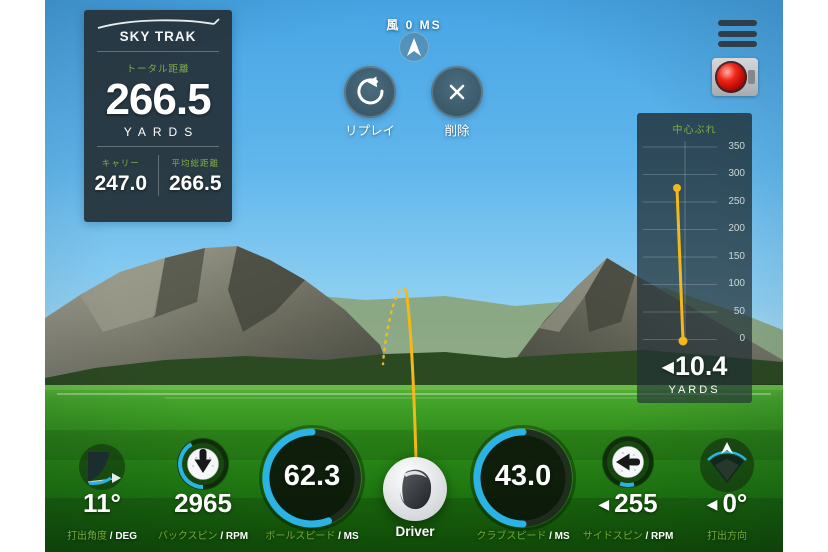  What do you see at coordinates (300, 536) in the screenshot?
I see `ball-speed-label: ボールスピード` at bounding box center [300, 536].